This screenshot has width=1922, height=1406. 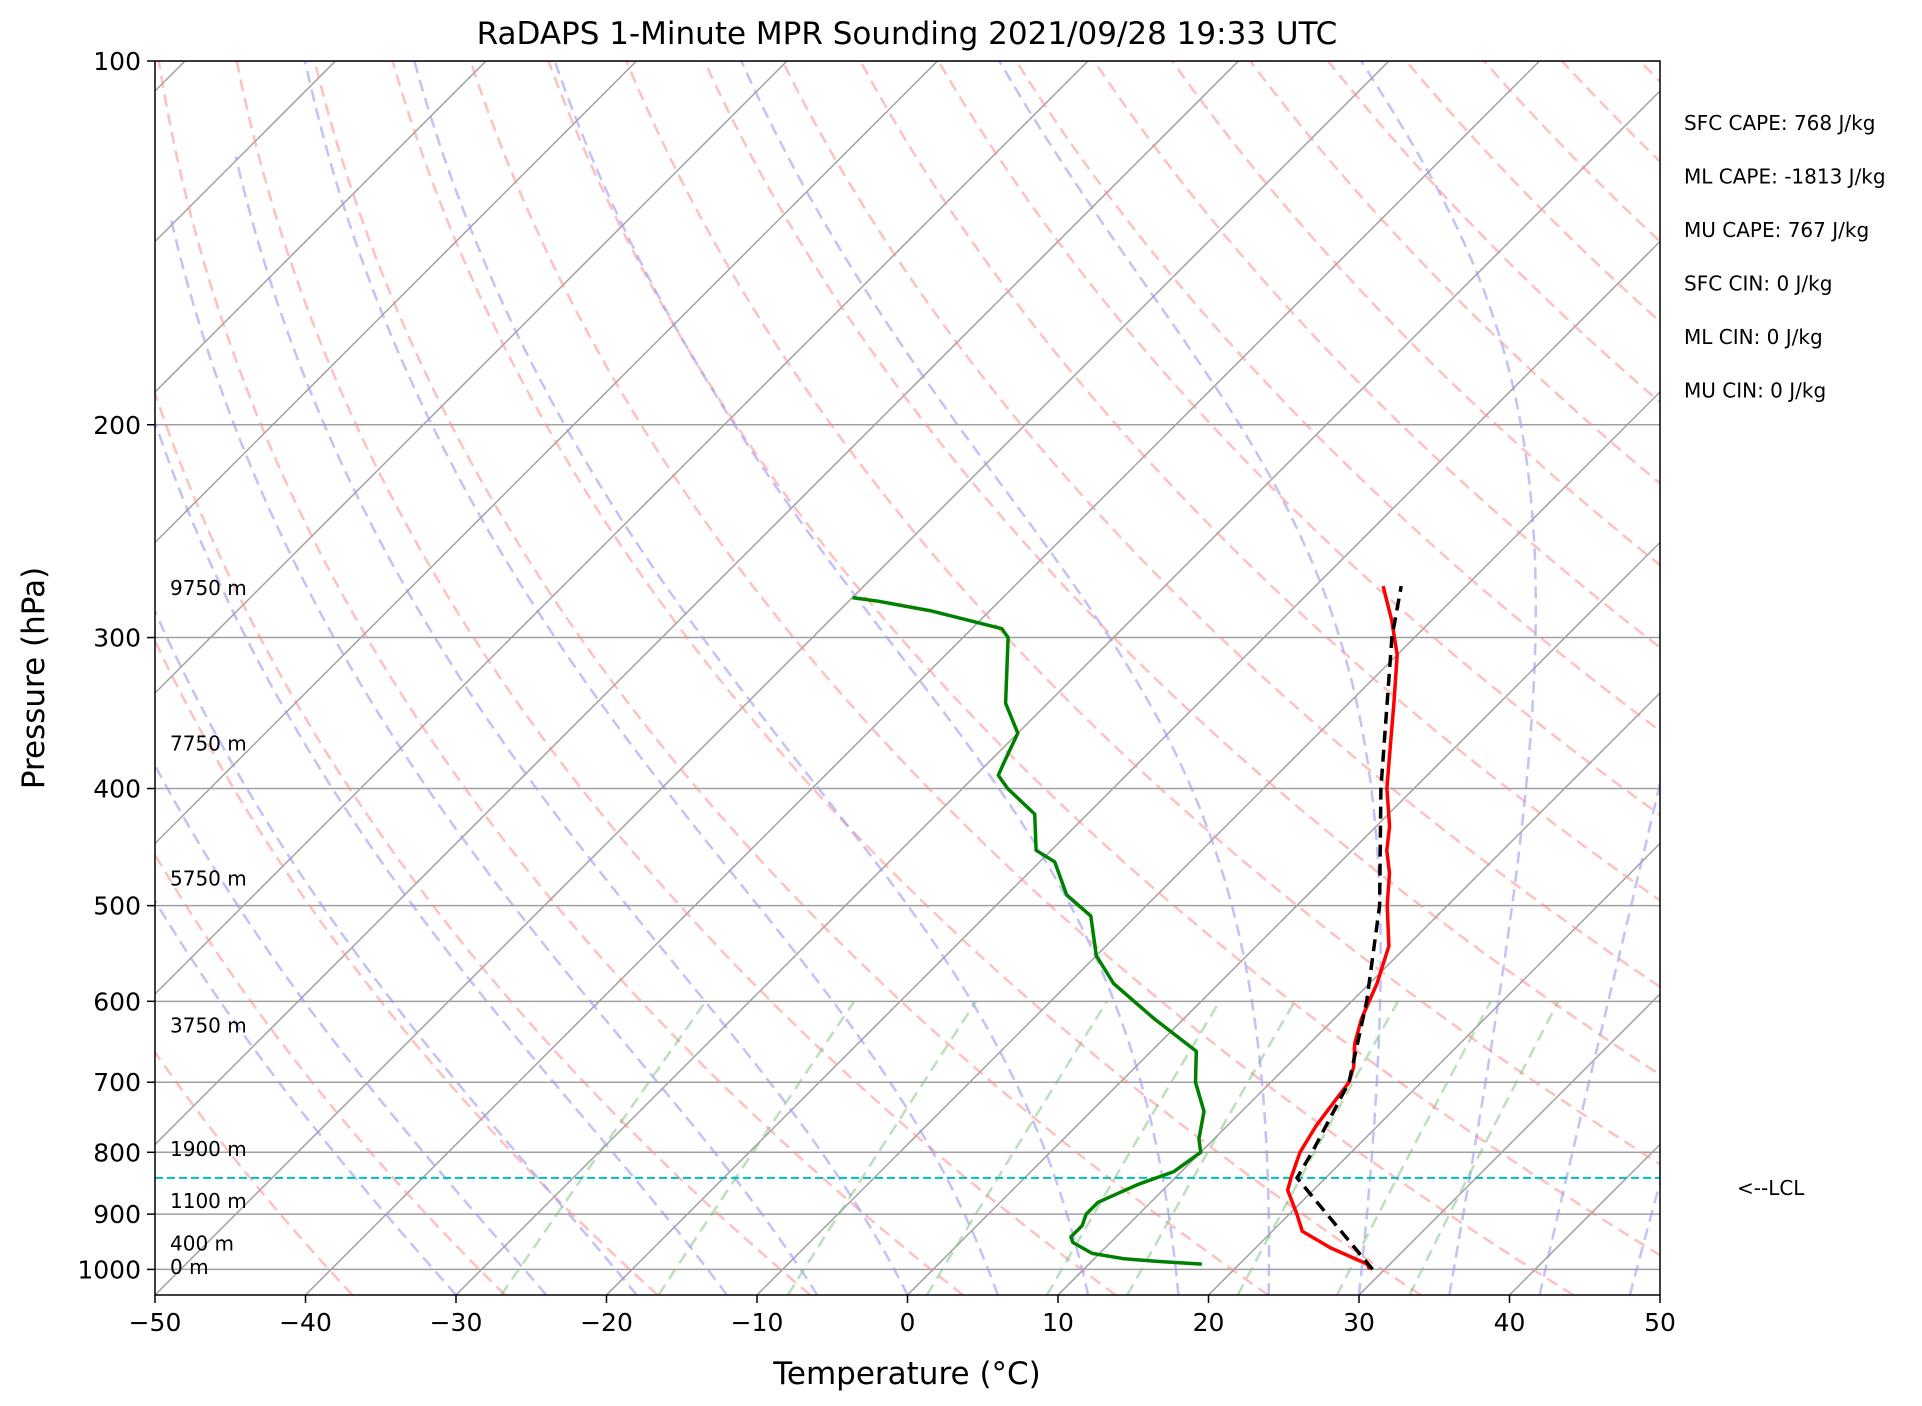 I want to click on data-lines, so click(x=1127, y=928).